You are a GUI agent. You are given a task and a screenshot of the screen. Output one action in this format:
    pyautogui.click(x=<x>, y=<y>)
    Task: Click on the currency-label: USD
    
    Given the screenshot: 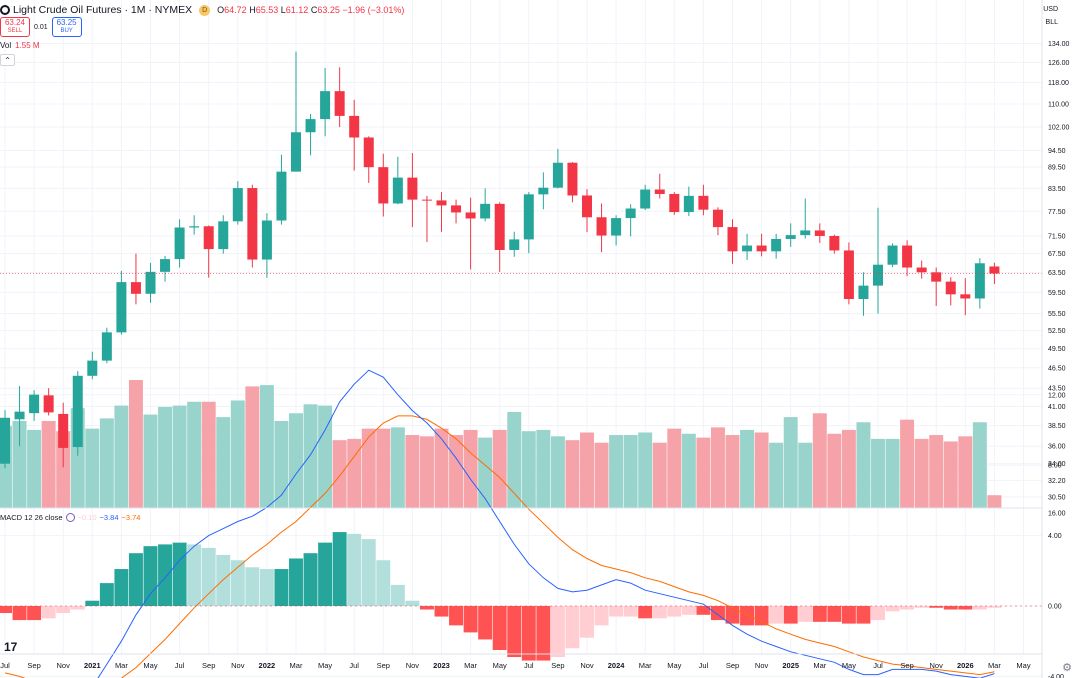 What is the action you would take?
    pyautogui.click(x=1050, y=9)
    